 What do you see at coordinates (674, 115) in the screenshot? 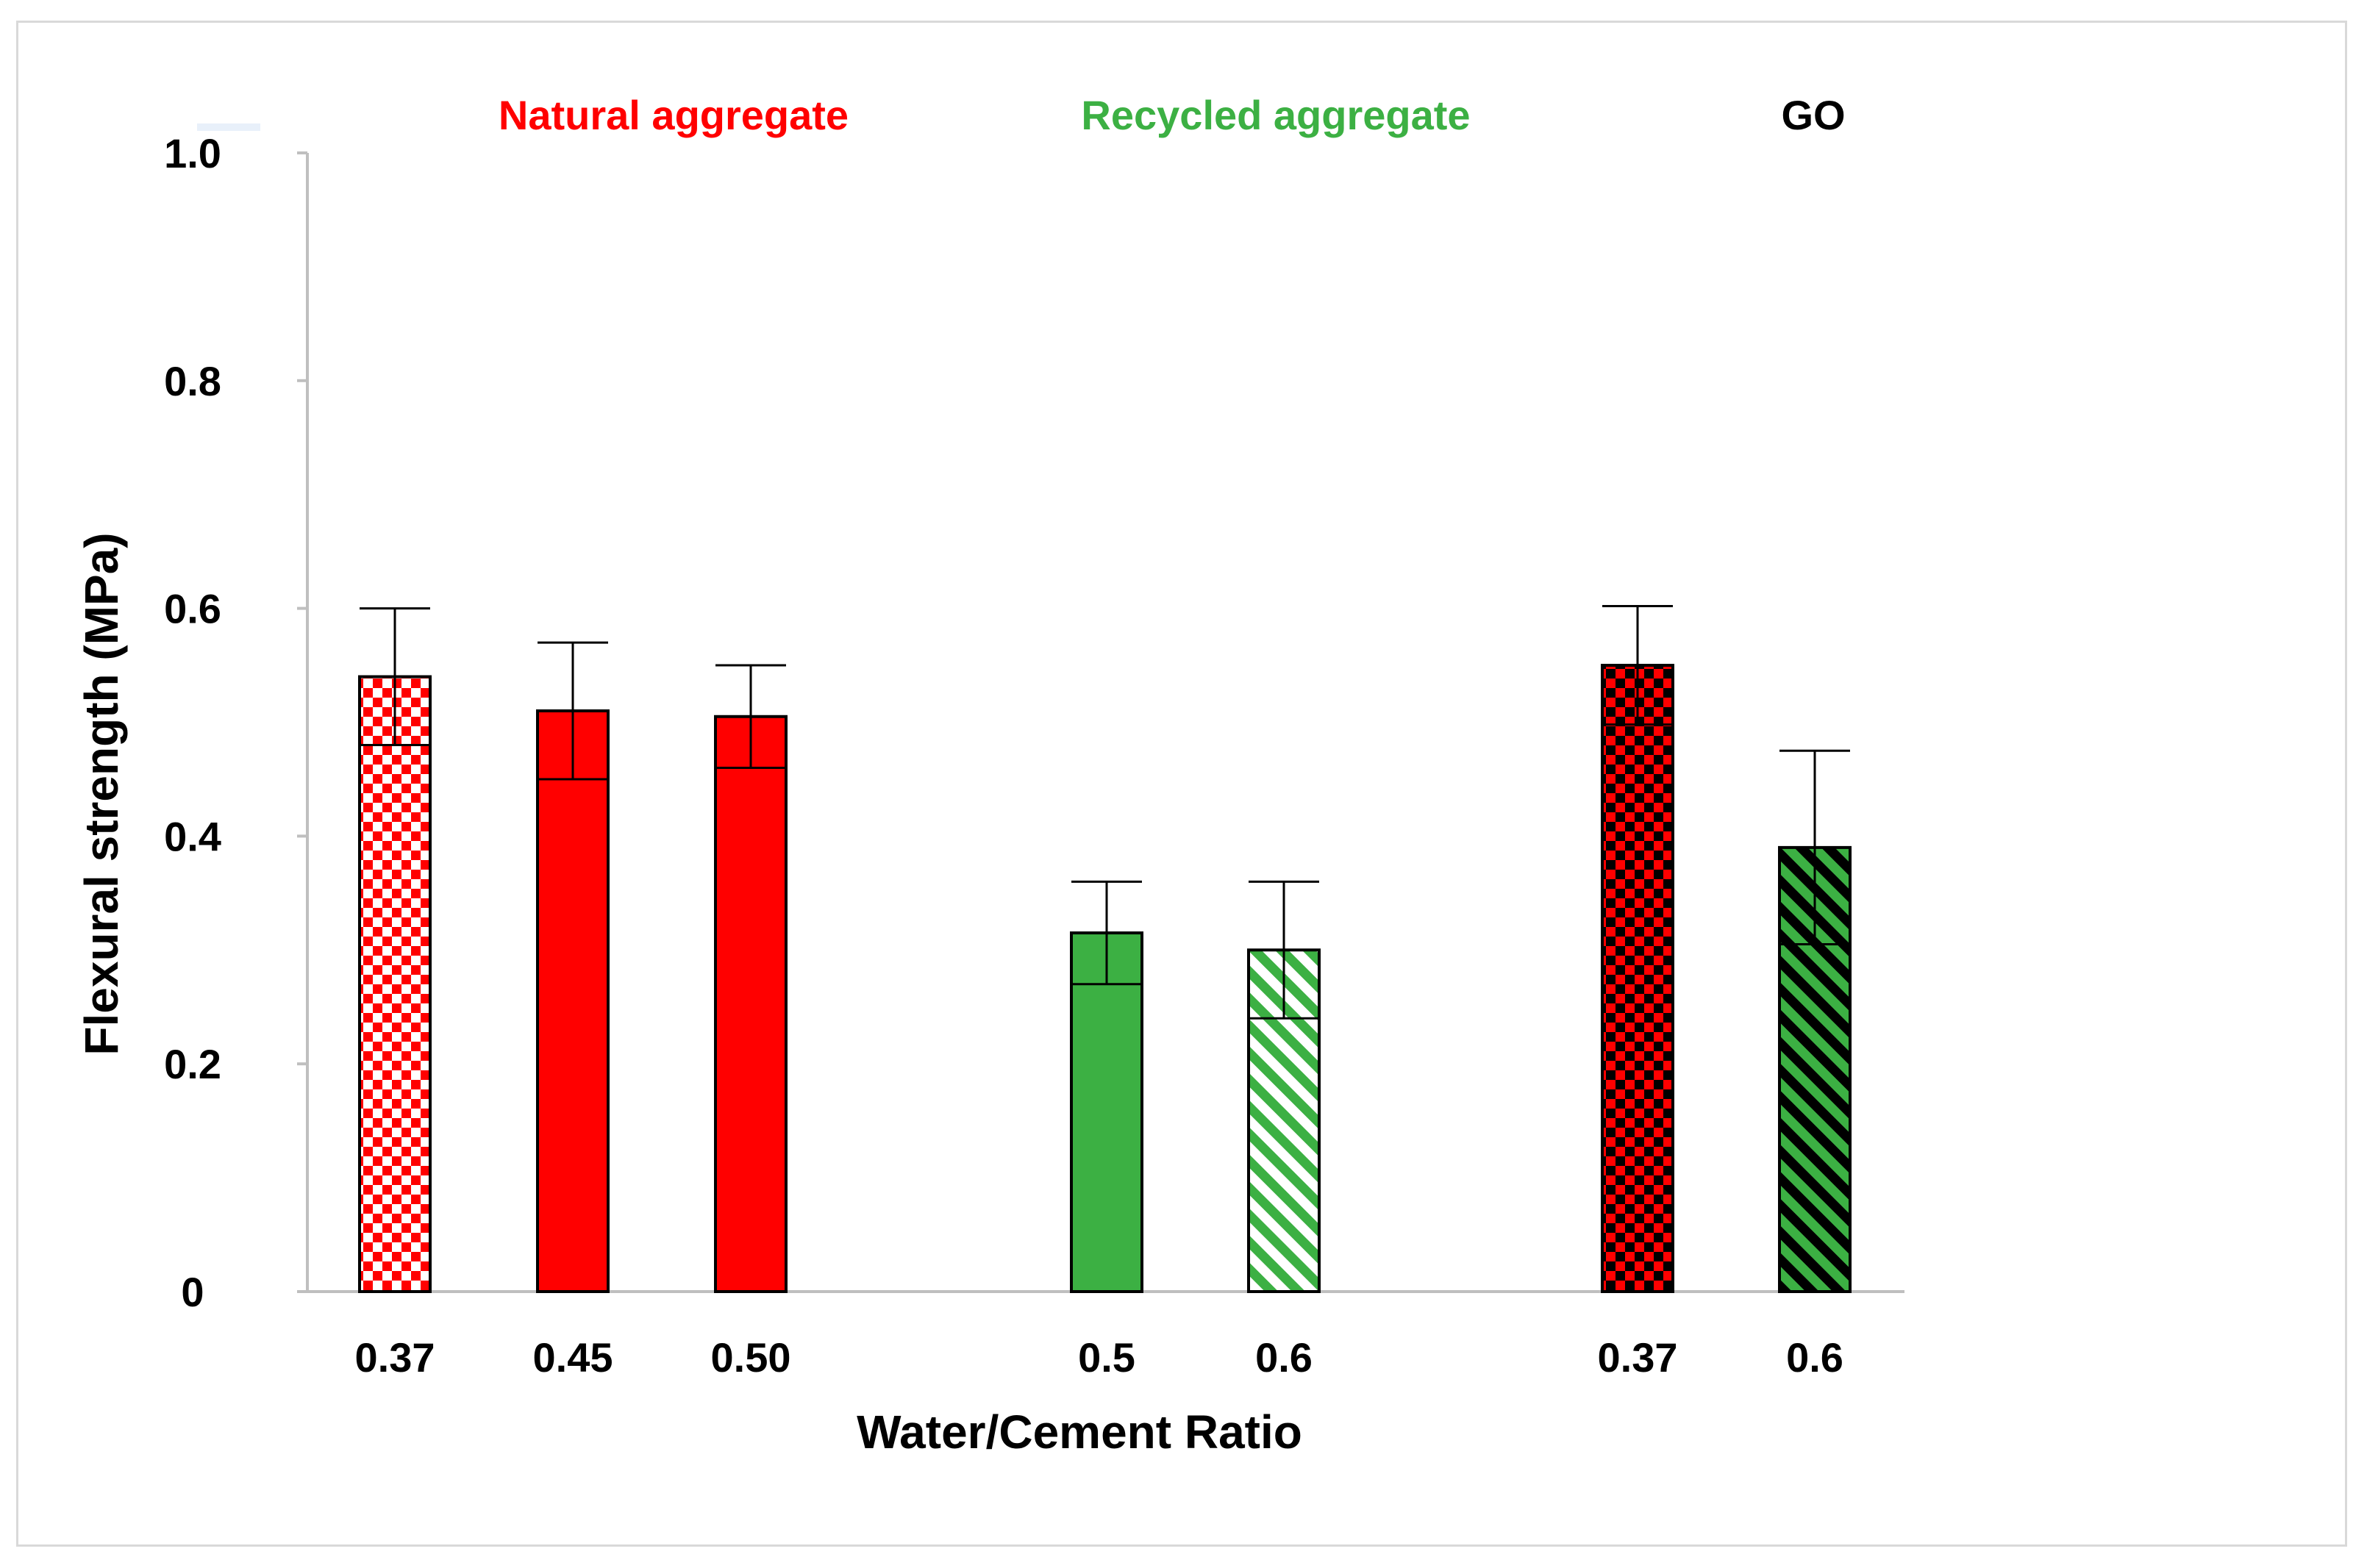
I see `group-label-natural: Natural aggregate` at bounding box center [674, 115].